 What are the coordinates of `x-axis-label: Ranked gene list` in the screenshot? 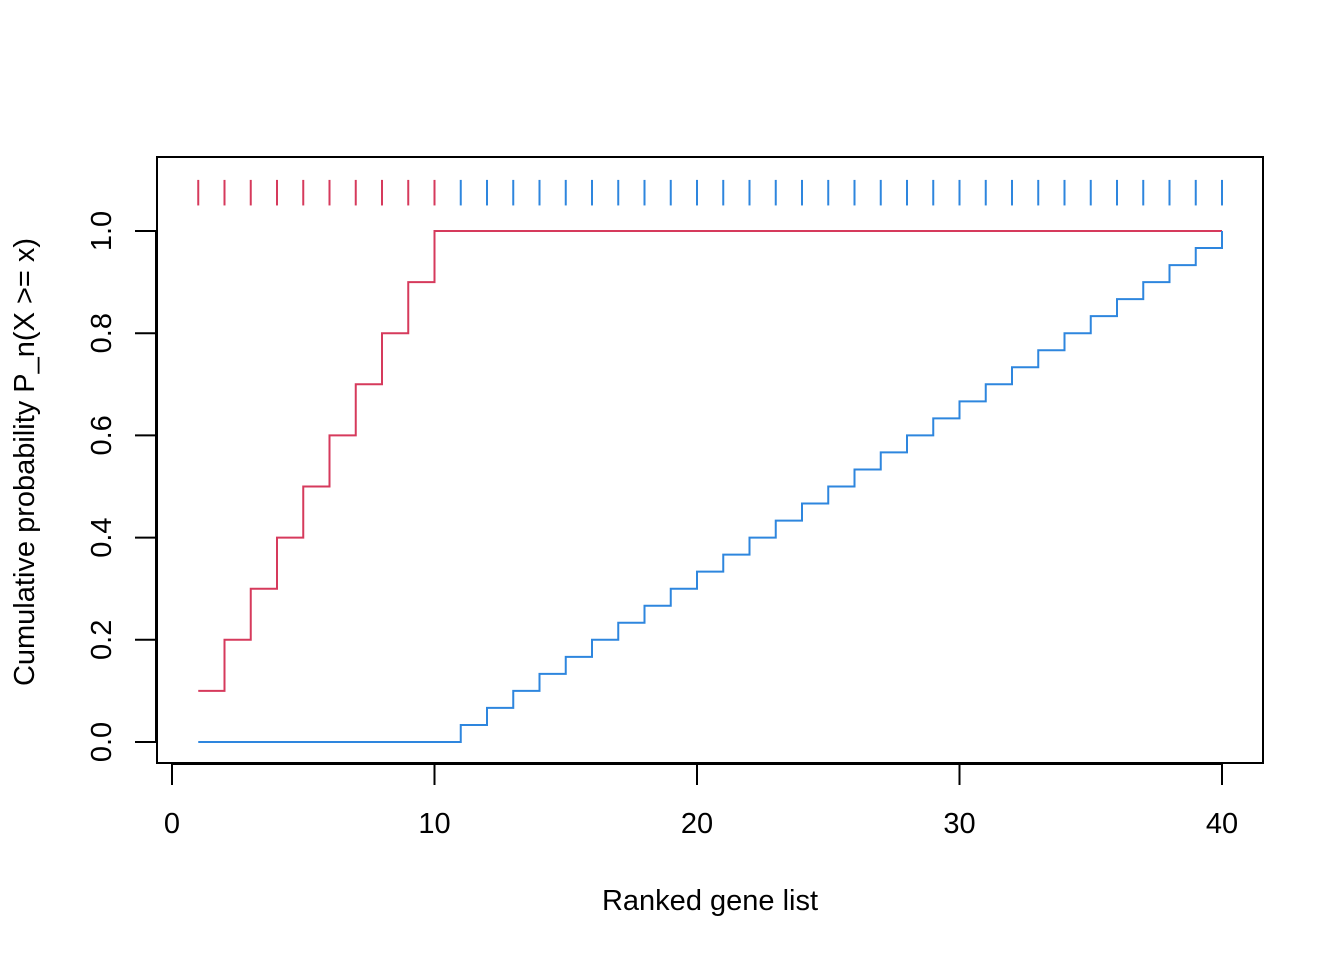 It's located at (710, 901).